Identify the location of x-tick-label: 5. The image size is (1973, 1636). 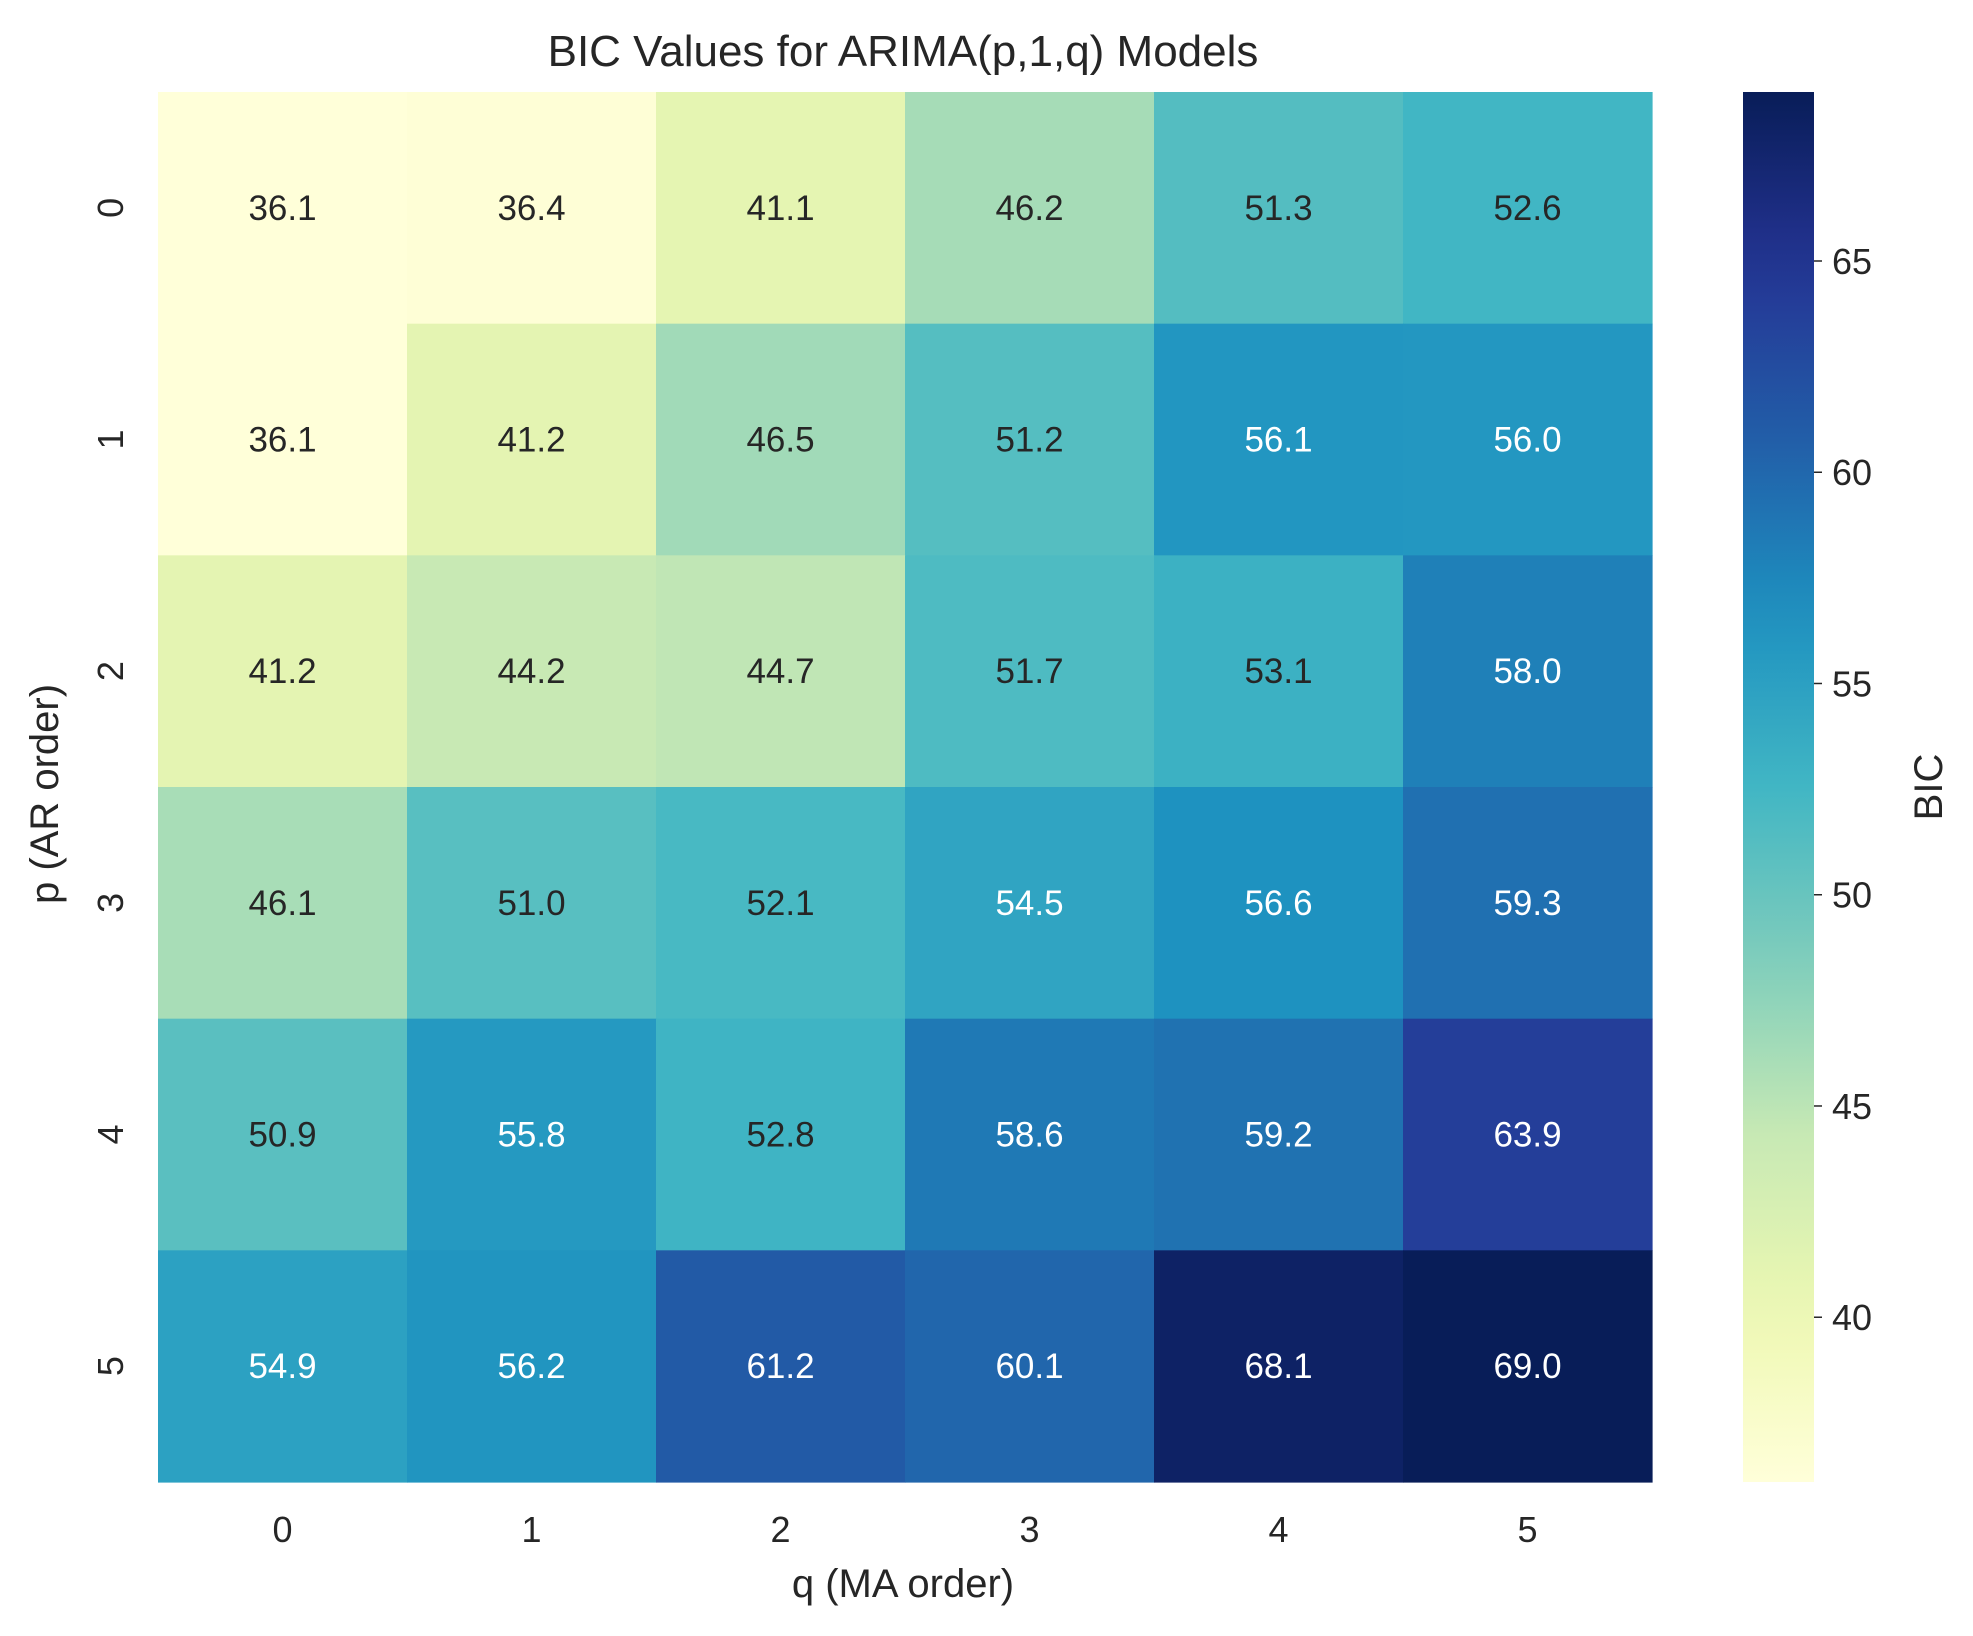
(1527, 1529).